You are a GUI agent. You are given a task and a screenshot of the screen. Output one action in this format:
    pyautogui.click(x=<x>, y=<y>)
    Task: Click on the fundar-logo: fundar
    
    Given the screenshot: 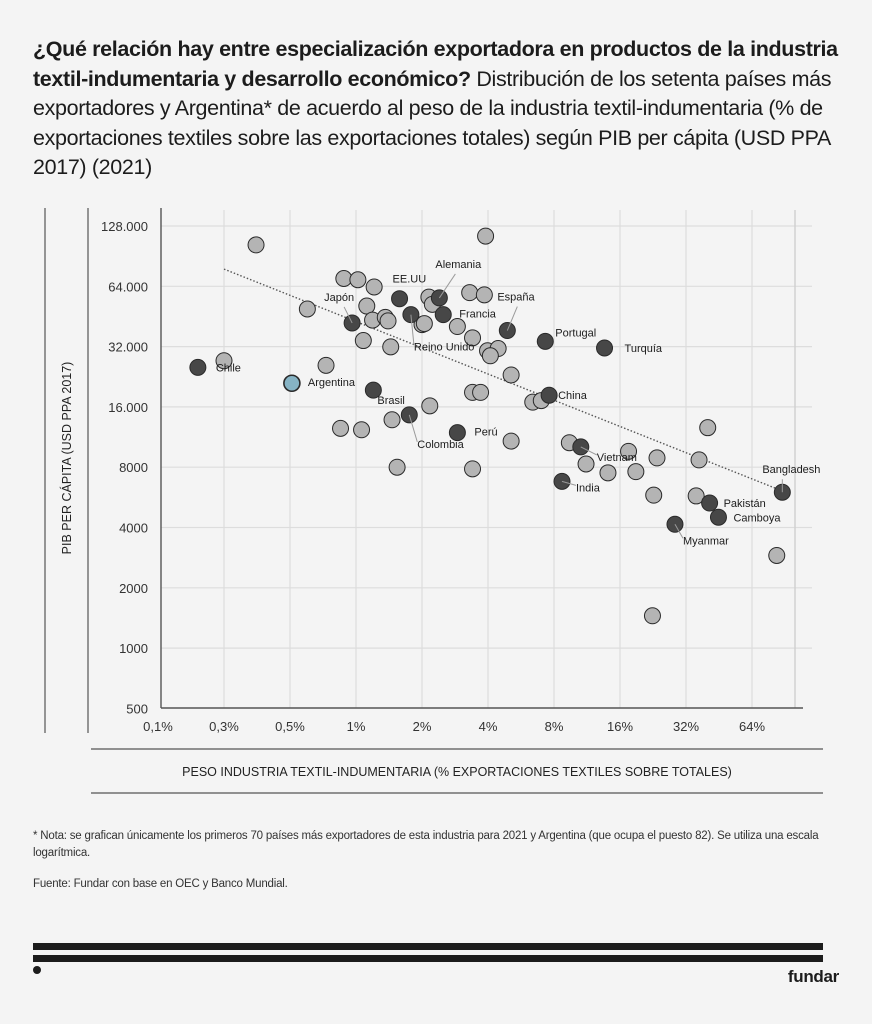 What is the action you would take?
    pyautogui.click(x=813, y=976)
    